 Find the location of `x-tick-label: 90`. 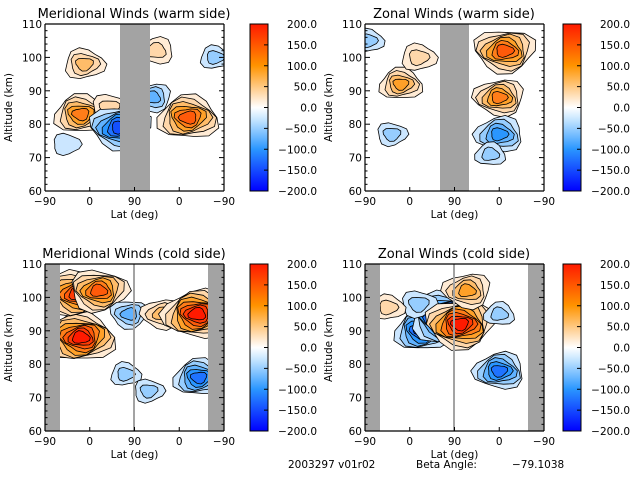

x-tick-label: 90 is located at coordinates (134, 442).